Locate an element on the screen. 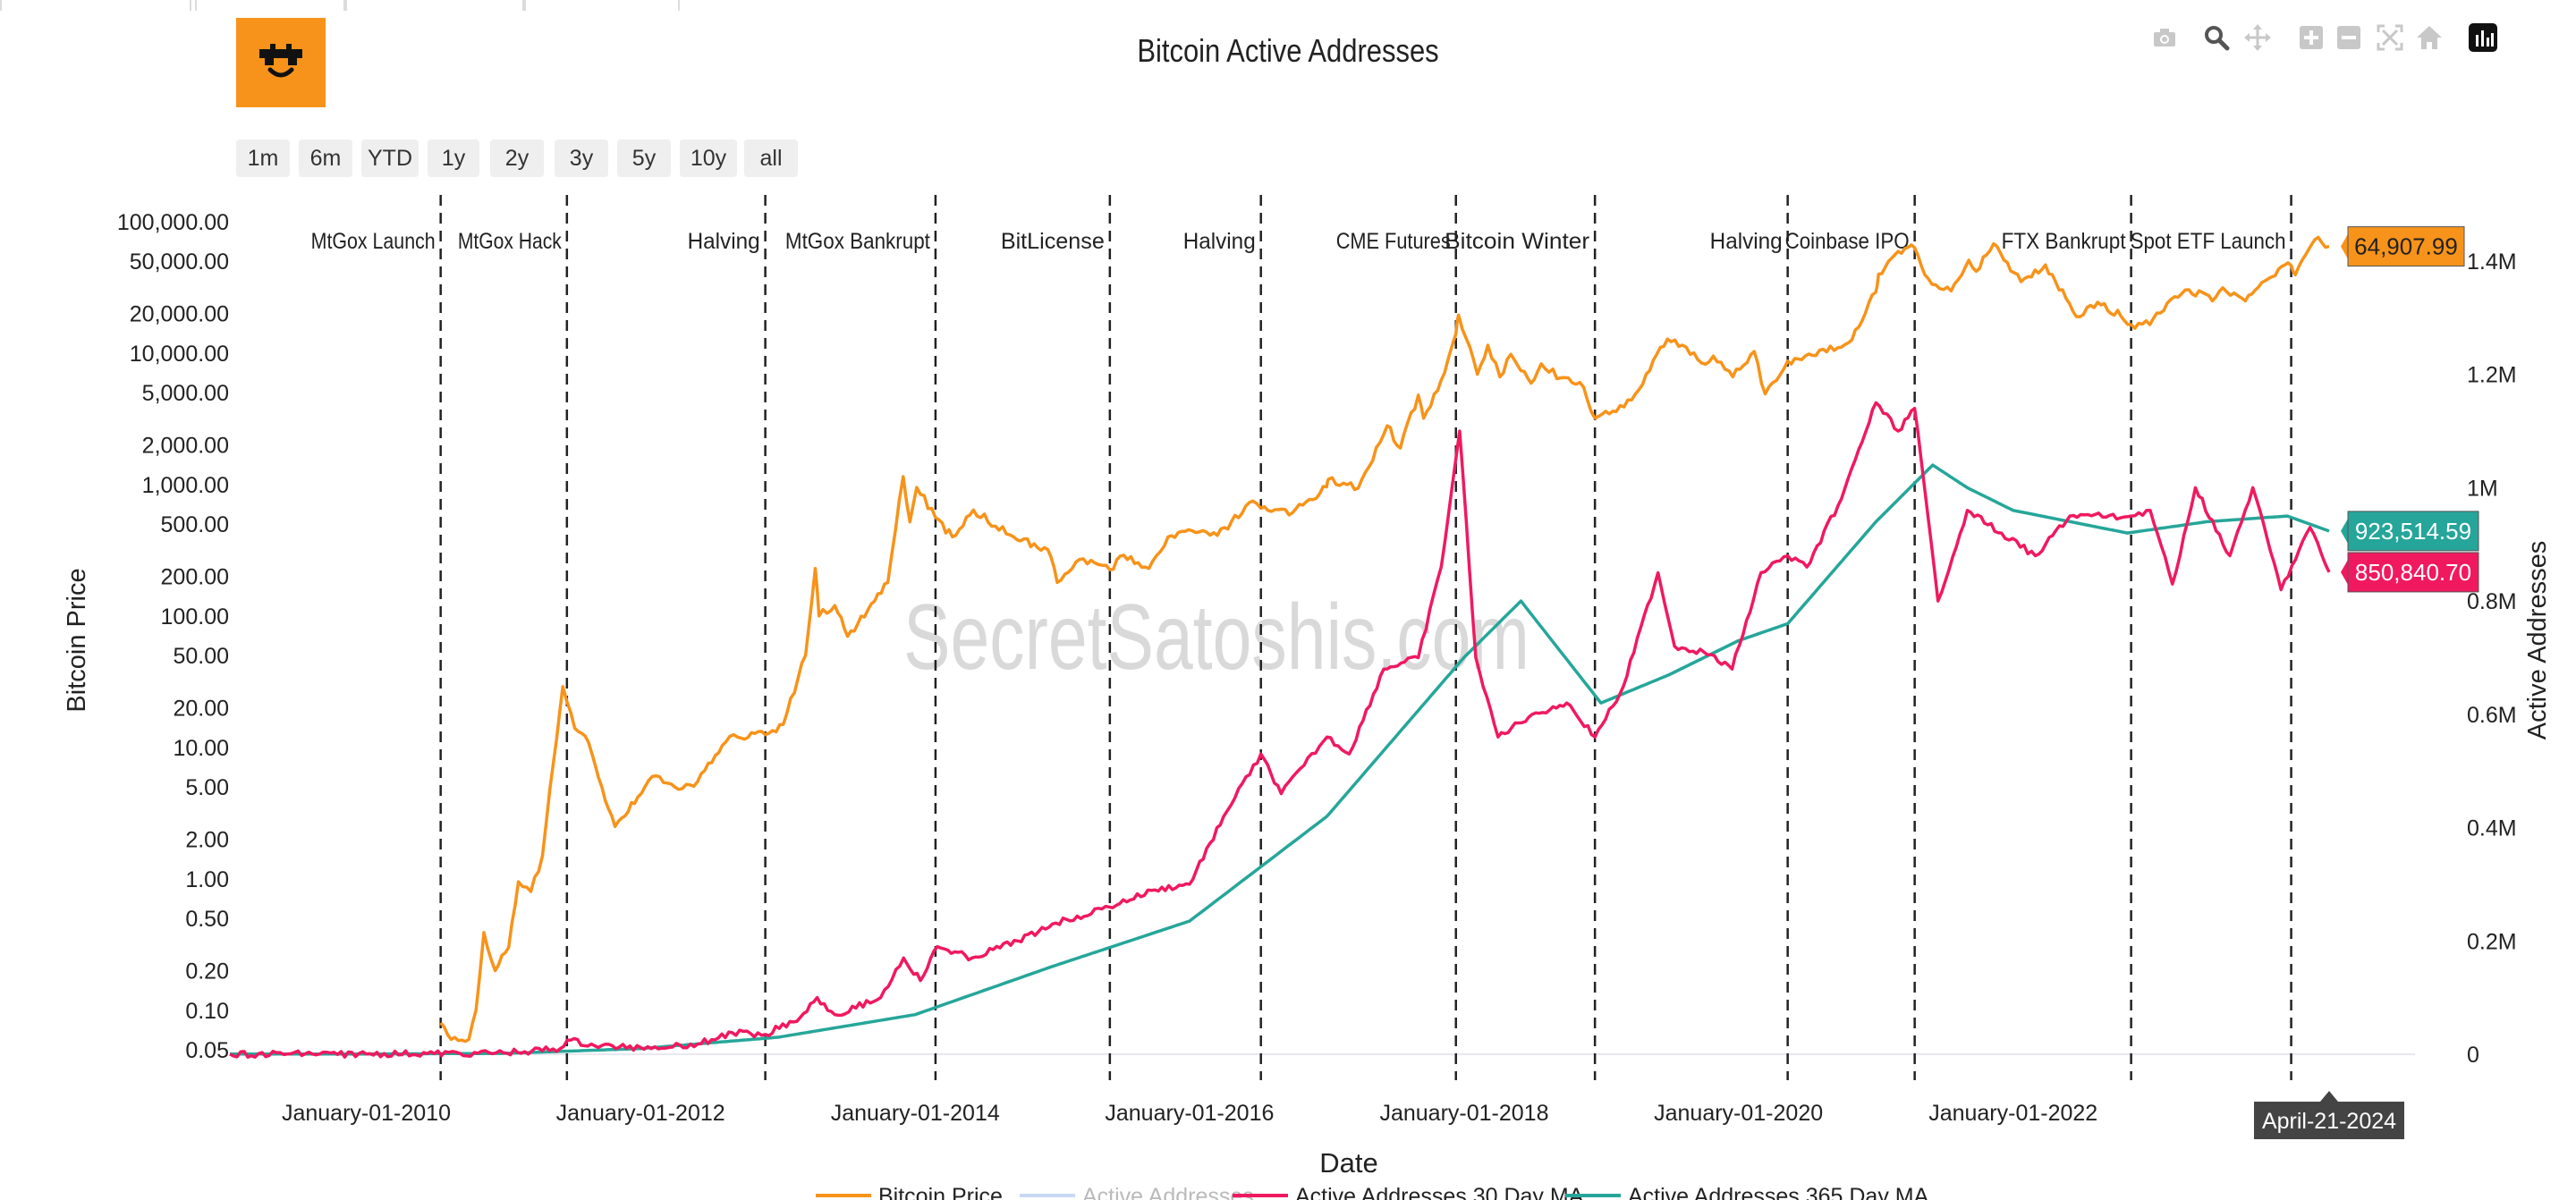 The width and height of the screenshot is (2576, 1200). y-left-tick-label: 5,000.00 is located at coordinates (185, 393).